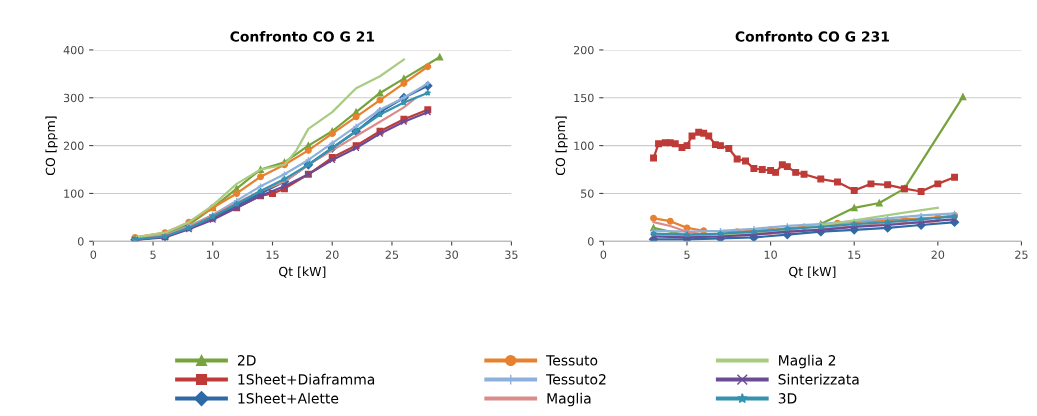  Describe the element at coordinates (73, 98) in the screenshot. I see `y-tick-label: 300` at that location.